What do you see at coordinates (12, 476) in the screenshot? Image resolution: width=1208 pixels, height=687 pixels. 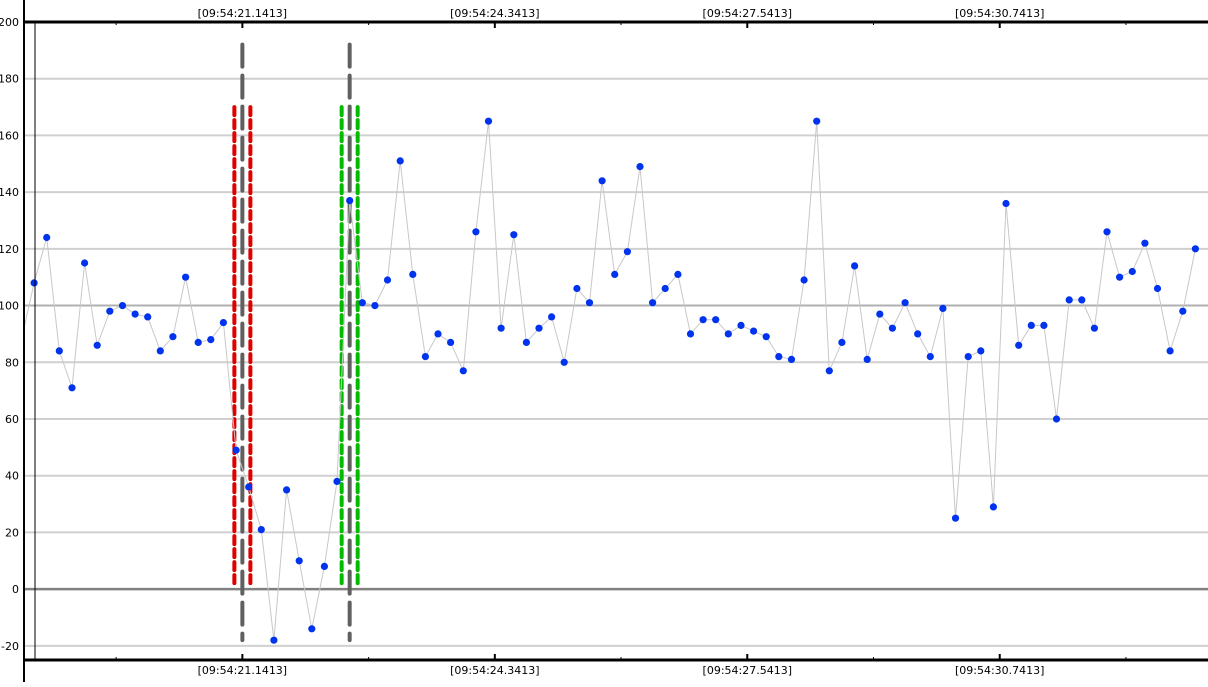 I see `y-tick-label: 40` at bounding box center [12, 476].